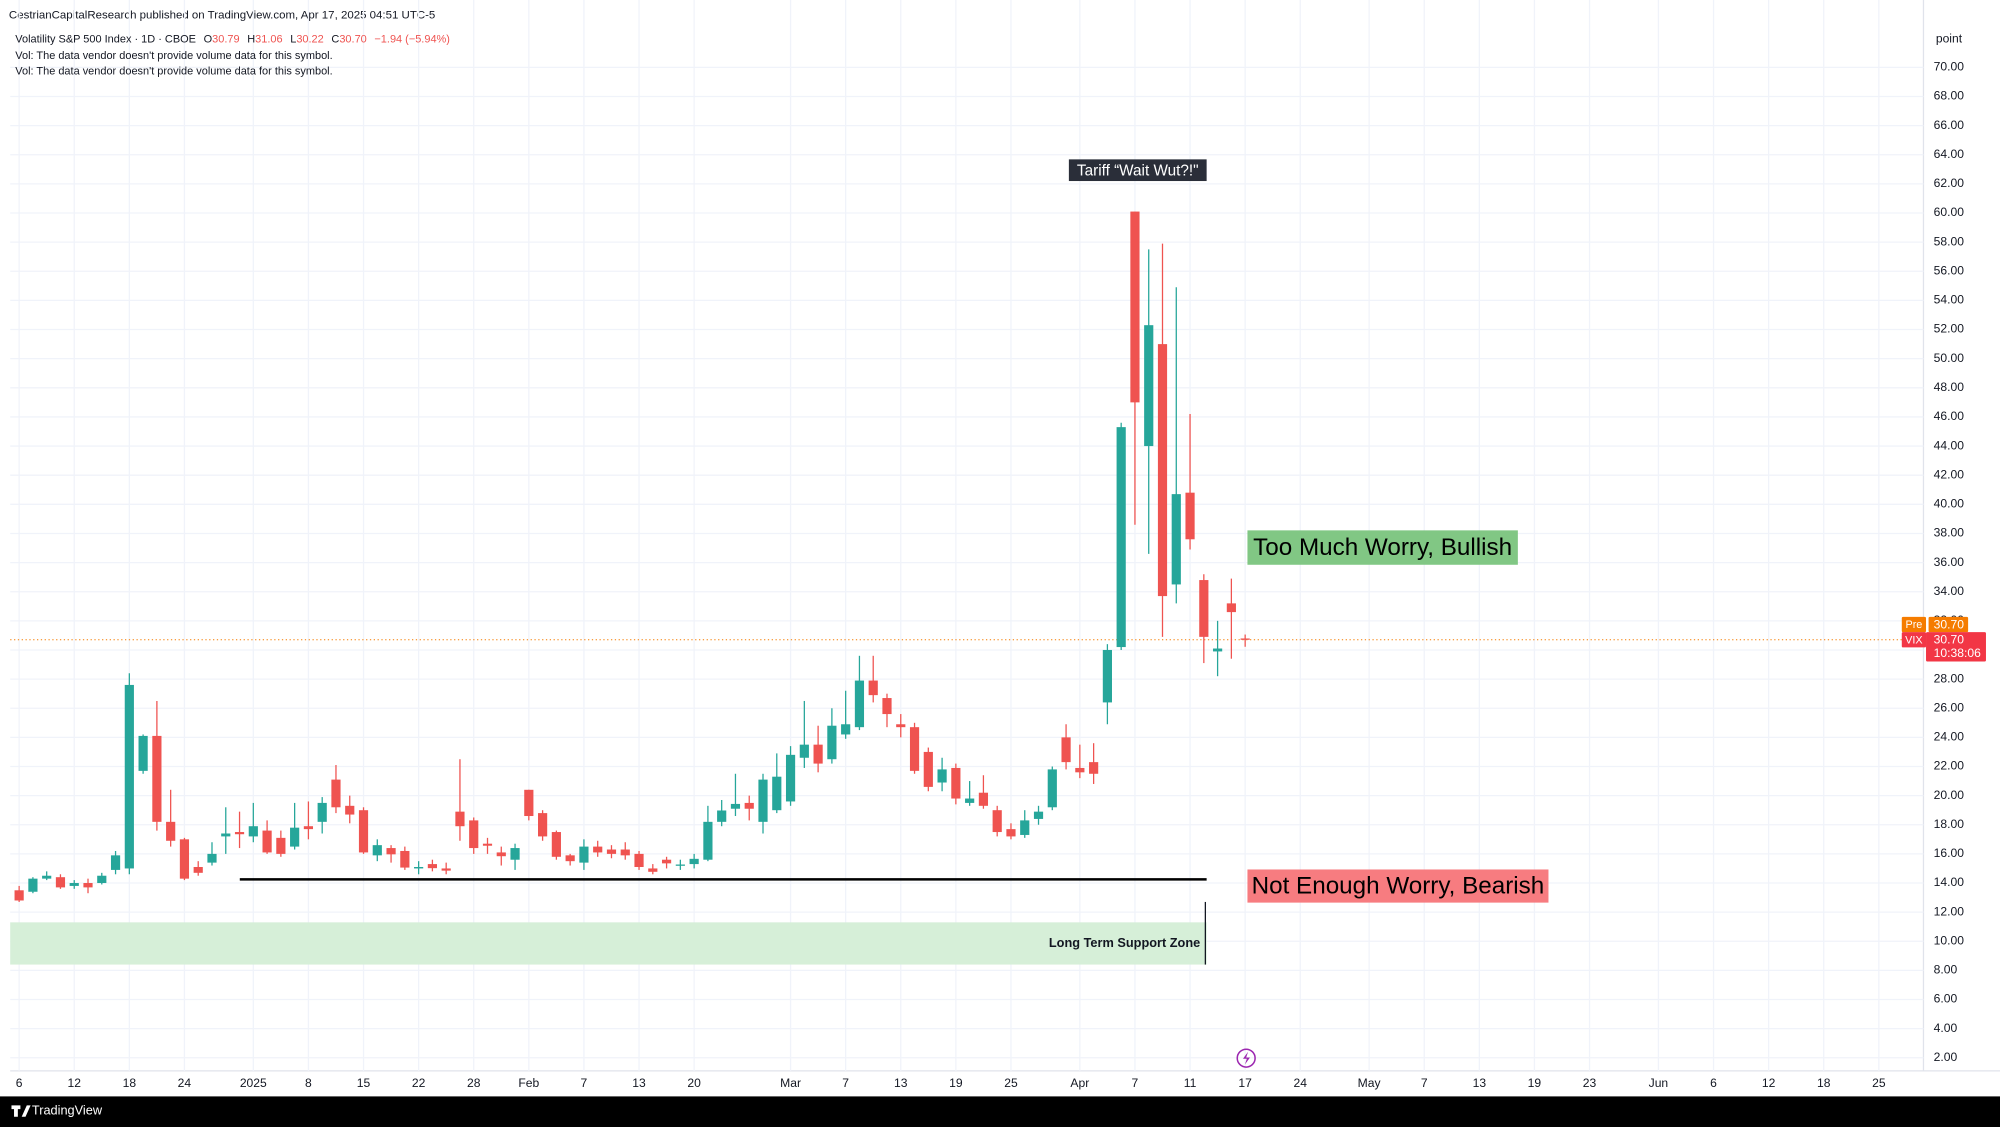 This screenshot has height=1127, width=2000. What do you see at coordinates (1949, 270) in the screenshot?
I see `y-tick-label: 56.00` at bounding box center [1949, 270].